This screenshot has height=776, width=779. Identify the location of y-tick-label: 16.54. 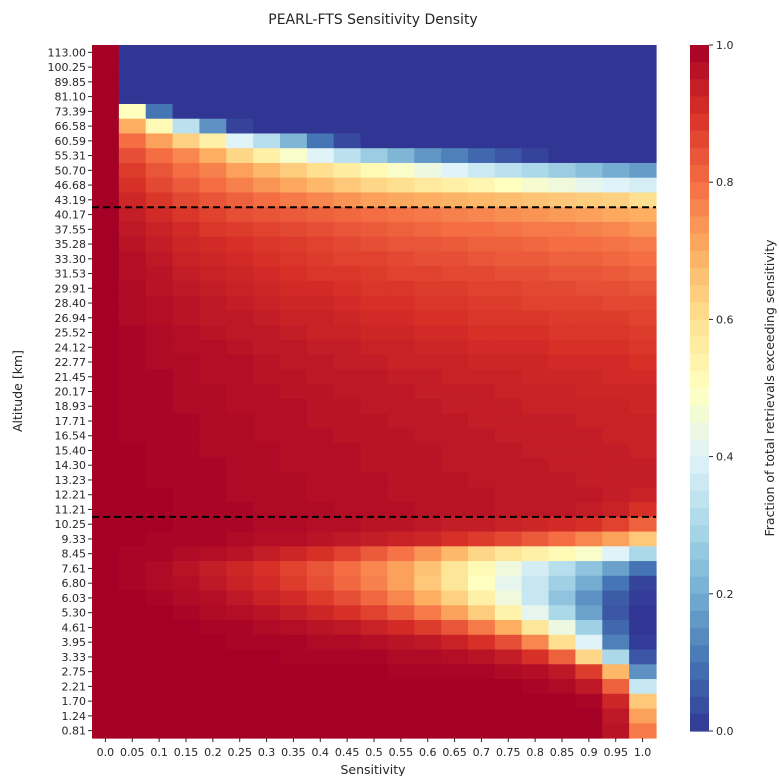
(71, 436).